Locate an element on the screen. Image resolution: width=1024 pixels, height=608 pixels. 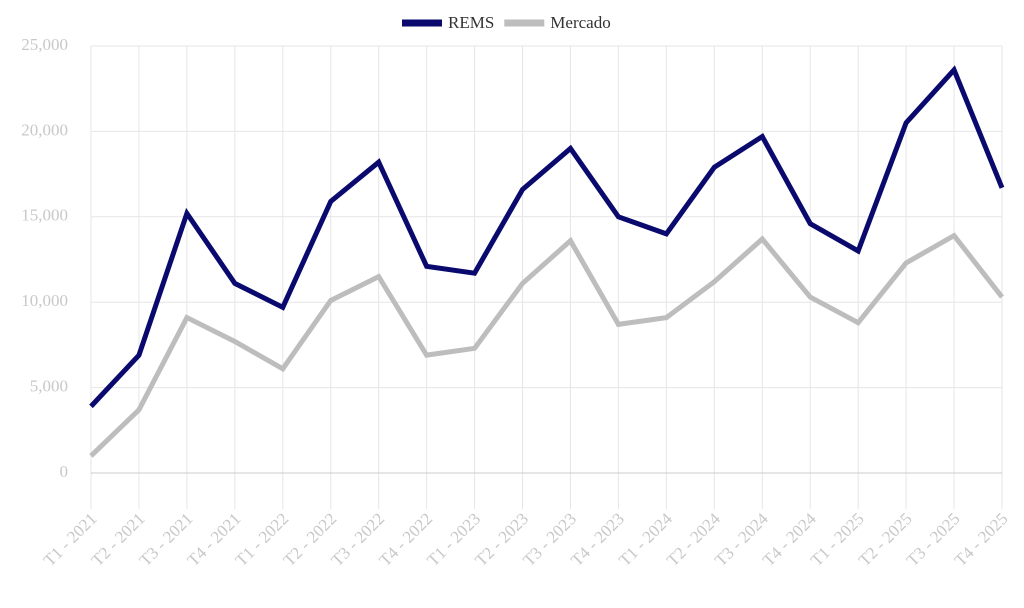
y-tick-label: 5,000 is located at coordinates (49, 386).